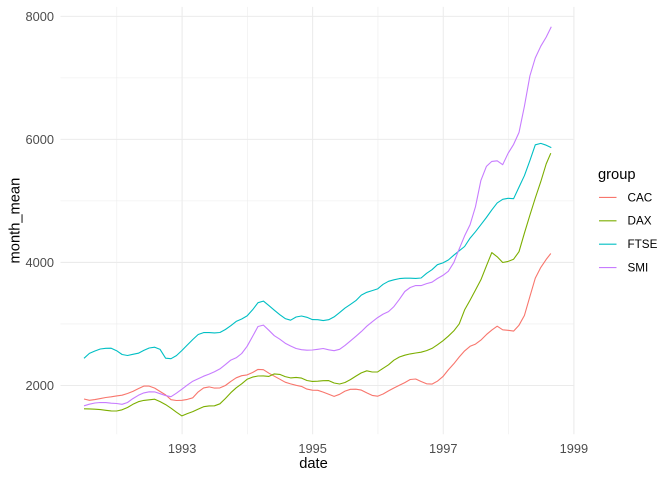  I want to click on svg-text: 1993, so click(182, 448).